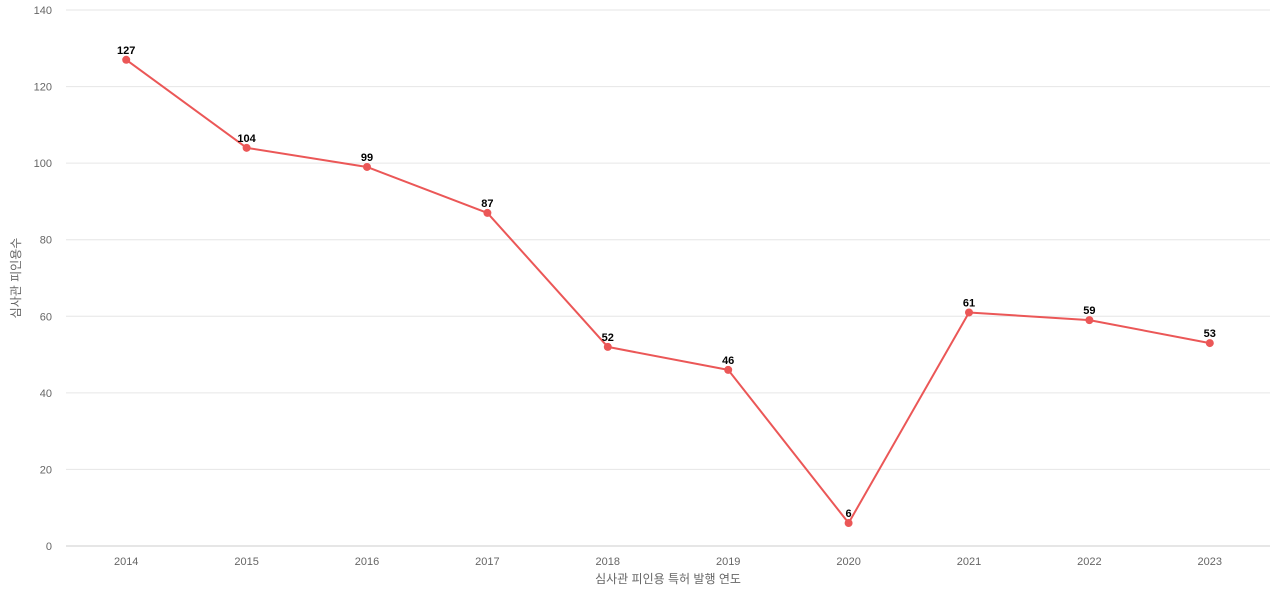 This screenshot has width=1280, height=605. Describe the element at coordinates (46, 317) in the screenshot. I see `y-tick-label: 60` at that location.